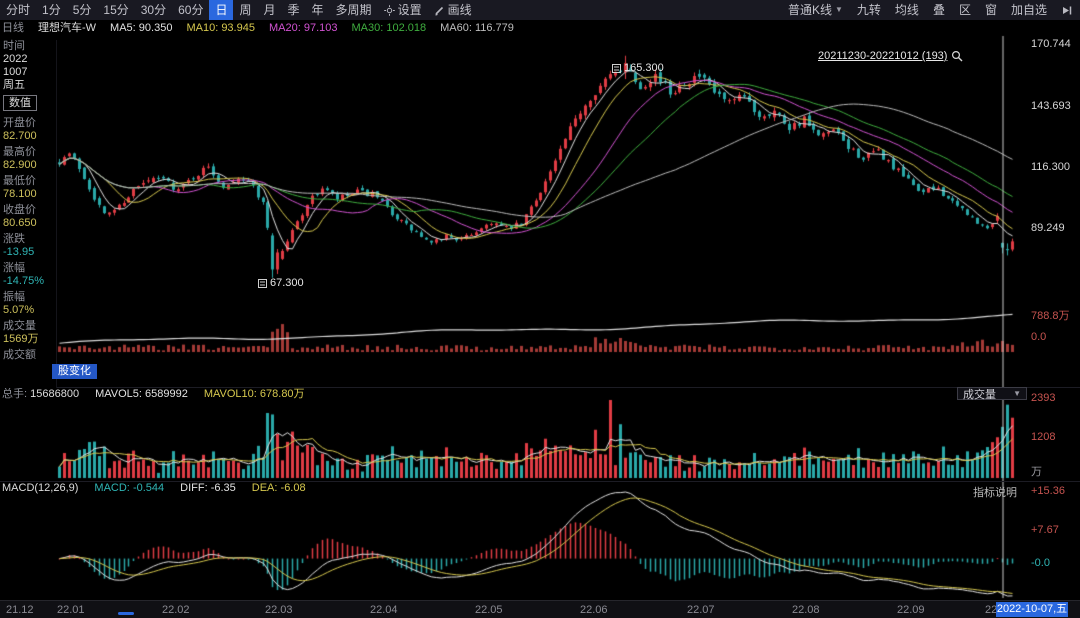 Image resolution: width=1080 pixels, height=618 pixels. I want to click on info-row-amplitude: 振幅 5.07%, so click(19, 303).